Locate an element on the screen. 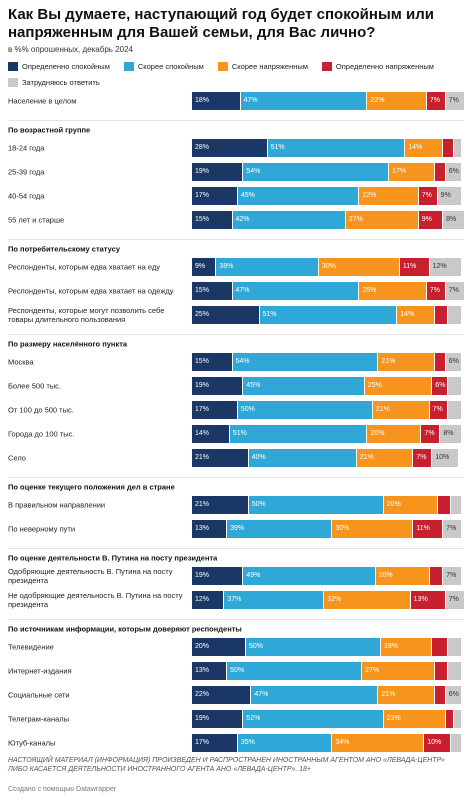 The image size is (472, 800). bar-segment: 22% is located at coordinates (222, 695).